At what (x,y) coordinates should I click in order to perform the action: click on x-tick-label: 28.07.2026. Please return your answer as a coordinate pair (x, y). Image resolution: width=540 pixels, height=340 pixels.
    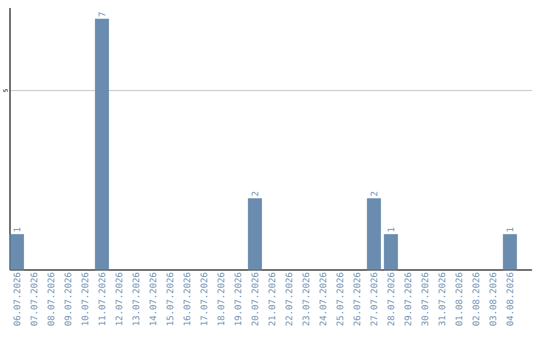
    Looking at the image, I should click on (391, 299).